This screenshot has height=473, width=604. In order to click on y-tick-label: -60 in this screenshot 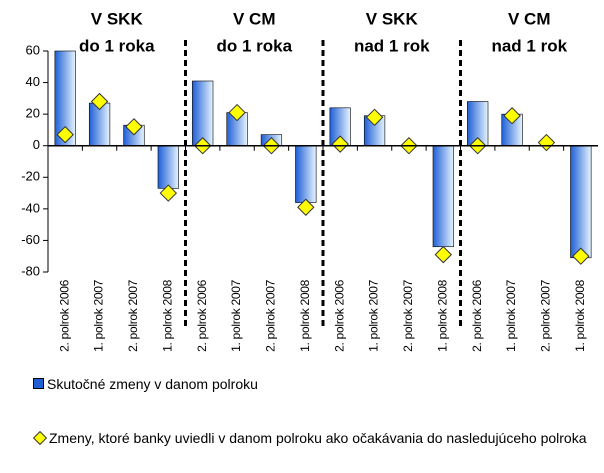, I will do `click(30, 239)`.